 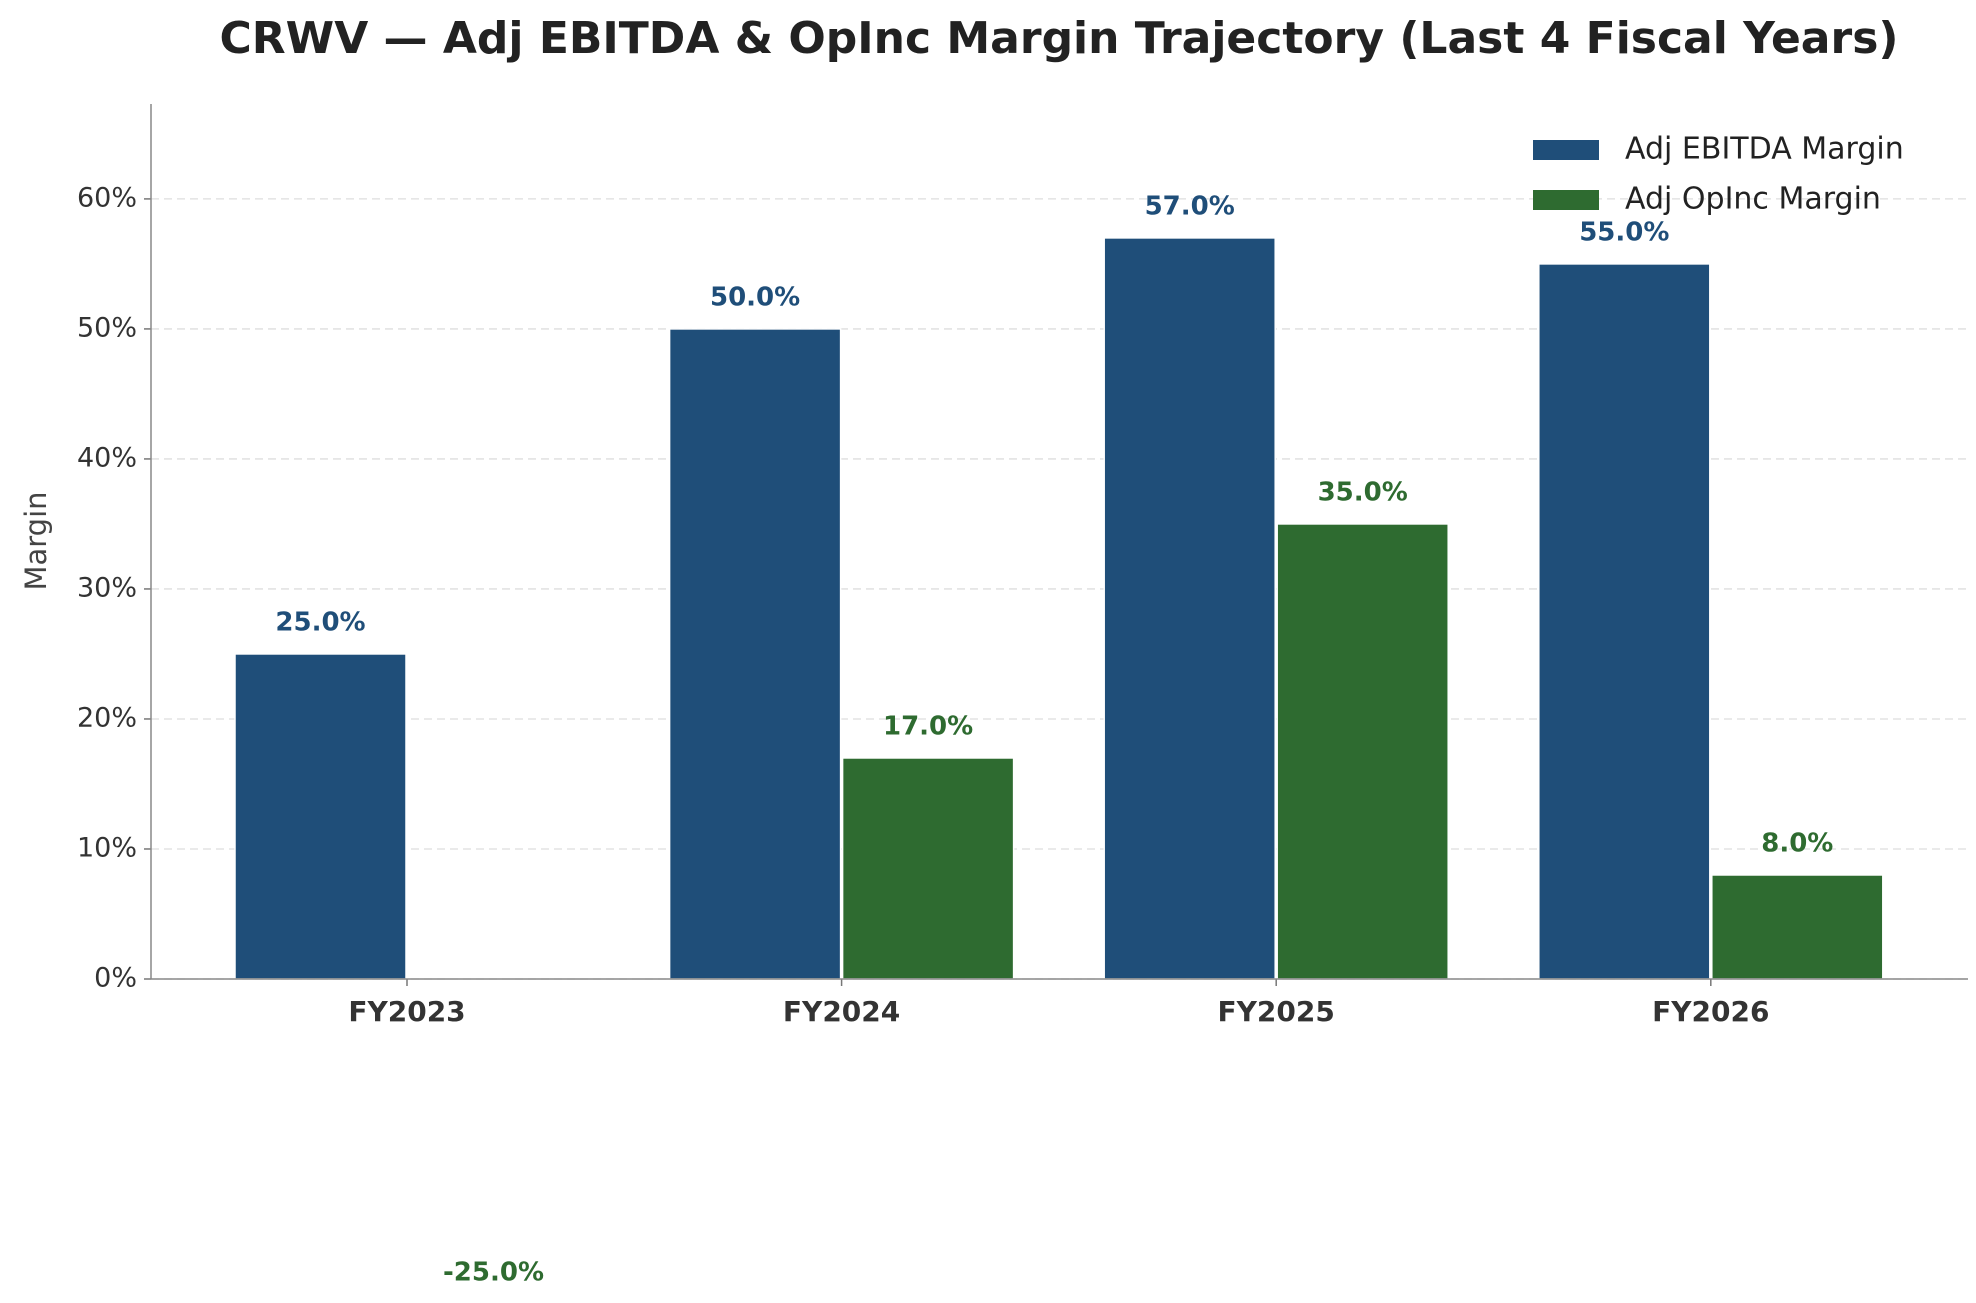 What do you see at coordinates (841, 1011) in the screenshot?
I see `x-tick-label: FY2024` at bounding box center [841, 1011].